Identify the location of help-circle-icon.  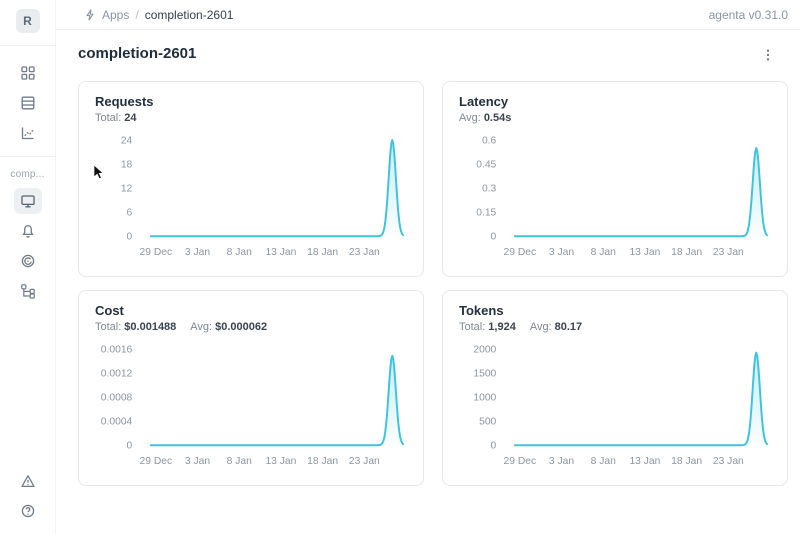
(27, 511).